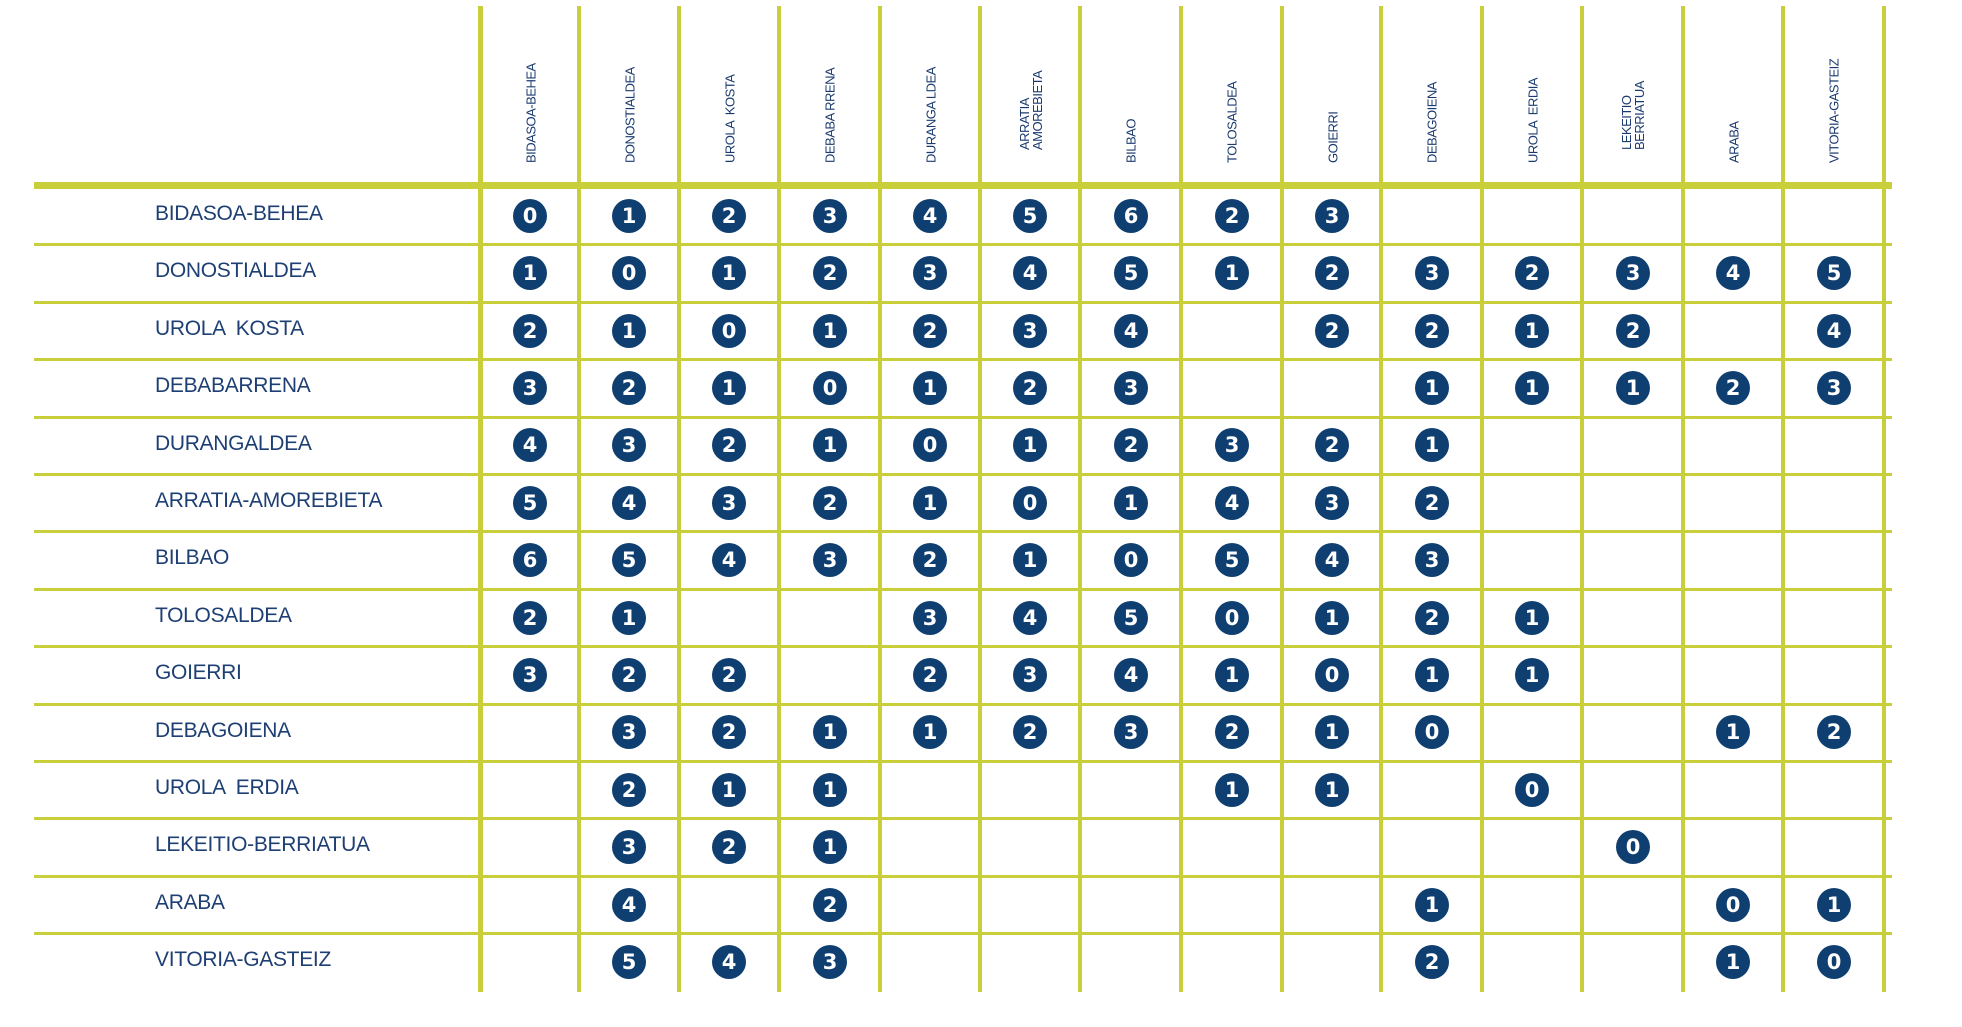  I want to click on row-label: BIDASOA-BEHEA, so click(239, 213).